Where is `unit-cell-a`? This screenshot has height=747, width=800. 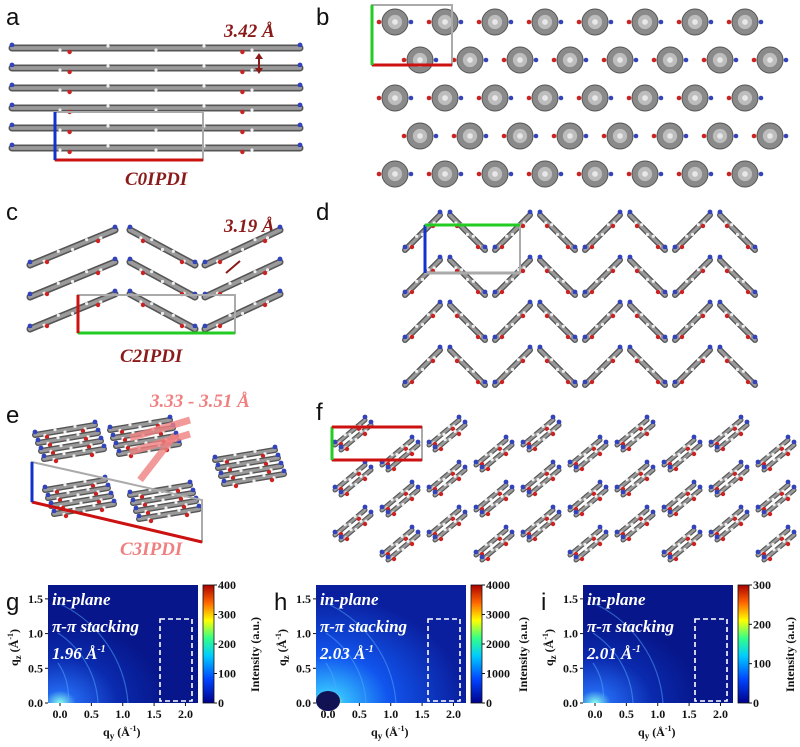 unit-cell-a is located at coordinates (128, 136).